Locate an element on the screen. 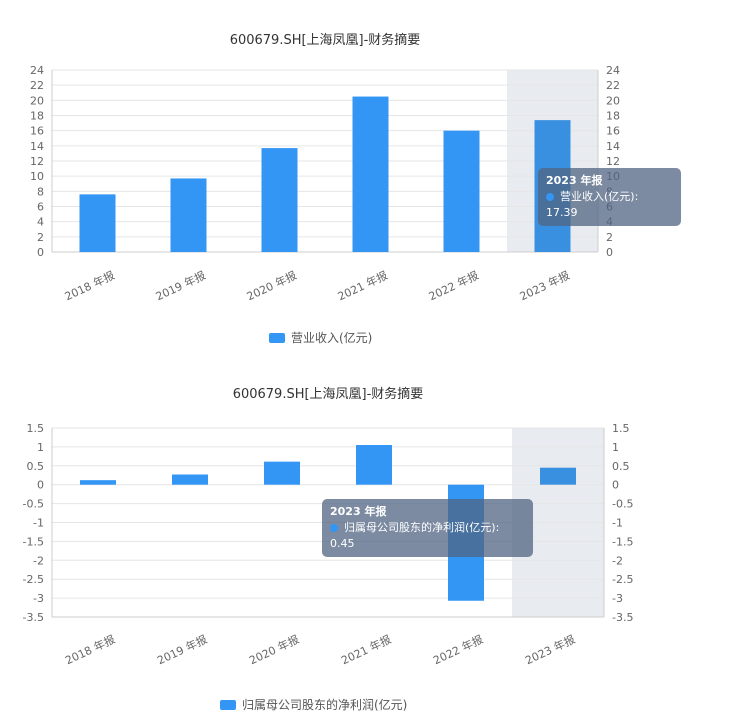  y-tick-label-left: -1 is located at coordinates (38, 523).